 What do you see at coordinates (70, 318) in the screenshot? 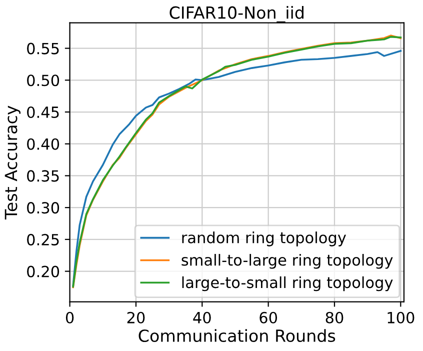
I see `x-tick-label: 0` at bounding box center [70, 318].